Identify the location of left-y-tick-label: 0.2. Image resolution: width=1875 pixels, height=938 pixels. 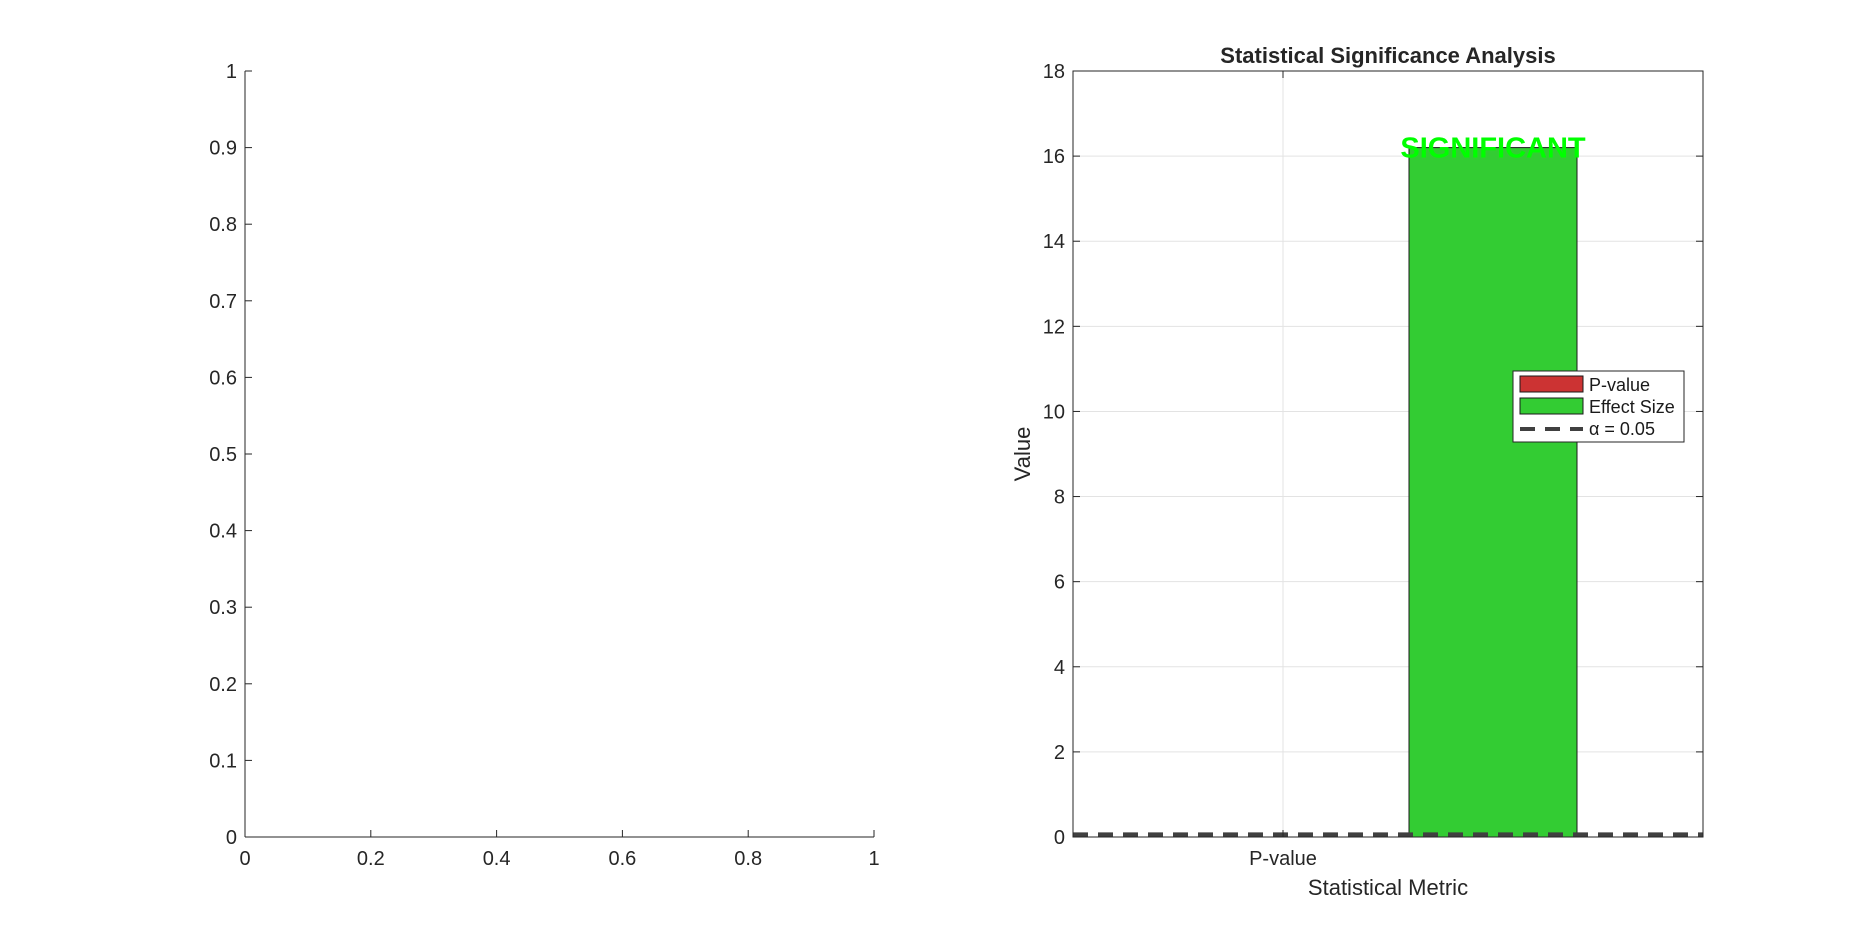
(223, 685).